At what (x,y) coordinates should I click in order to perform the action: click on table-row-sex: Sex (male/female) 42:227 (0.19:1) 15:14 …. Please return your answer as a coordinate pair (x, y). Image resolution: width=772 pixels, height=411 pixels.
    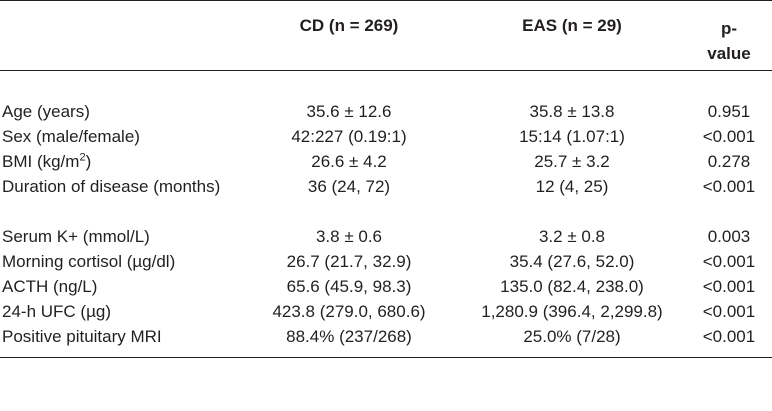
    Looking at the image, I should click on (386, 136).